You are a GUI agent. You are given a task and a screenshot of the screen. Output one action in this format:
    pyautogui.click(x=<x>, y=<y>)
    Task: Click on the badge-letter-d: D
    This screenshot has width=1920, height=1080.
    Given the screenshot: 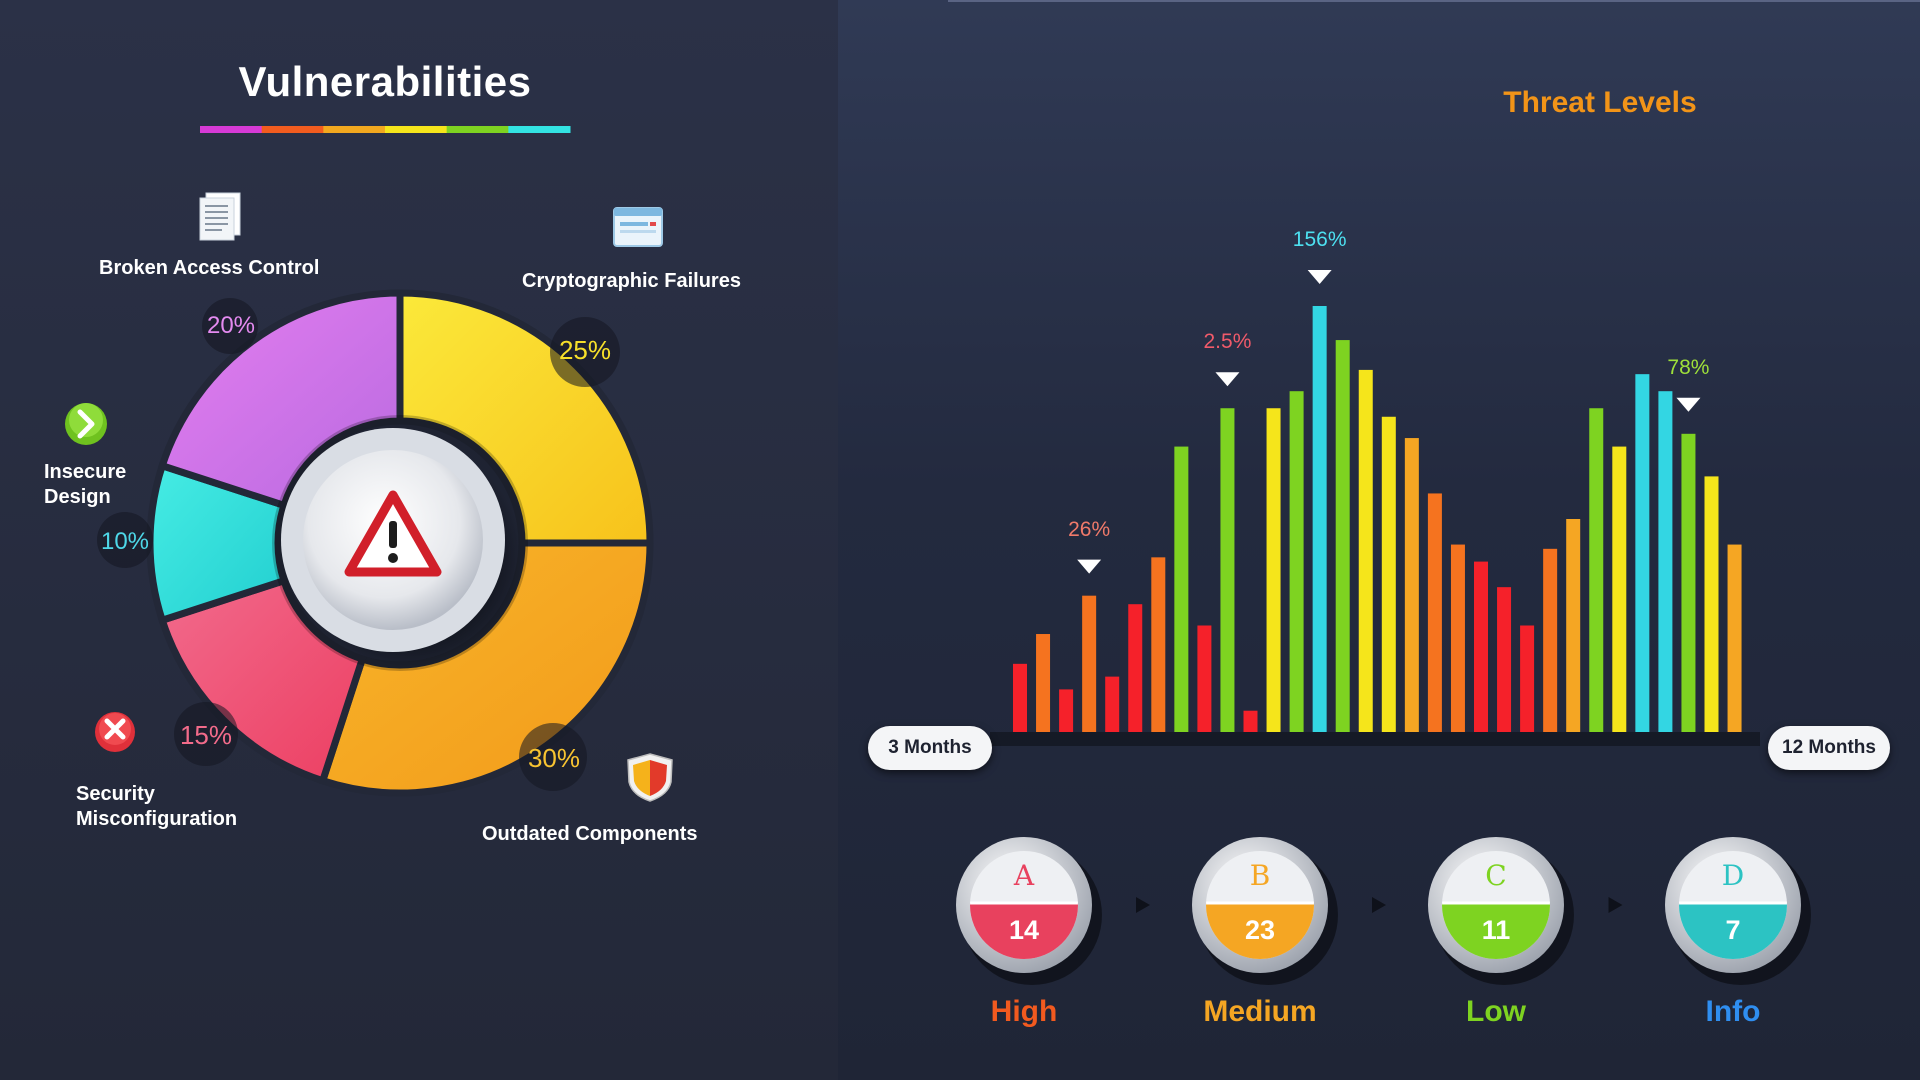 What is the action you would take?
    pyautogui.click(x=1733, y=875)
    